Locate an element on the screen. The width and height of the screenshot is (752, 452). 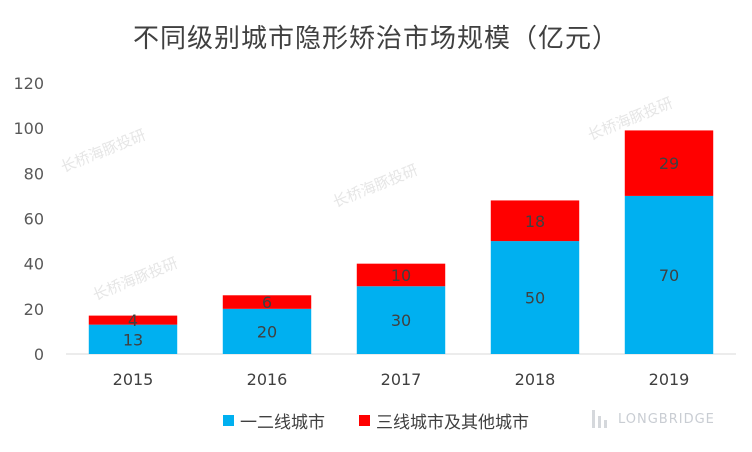
data-label: 4 is located at coordinates (133, 320).